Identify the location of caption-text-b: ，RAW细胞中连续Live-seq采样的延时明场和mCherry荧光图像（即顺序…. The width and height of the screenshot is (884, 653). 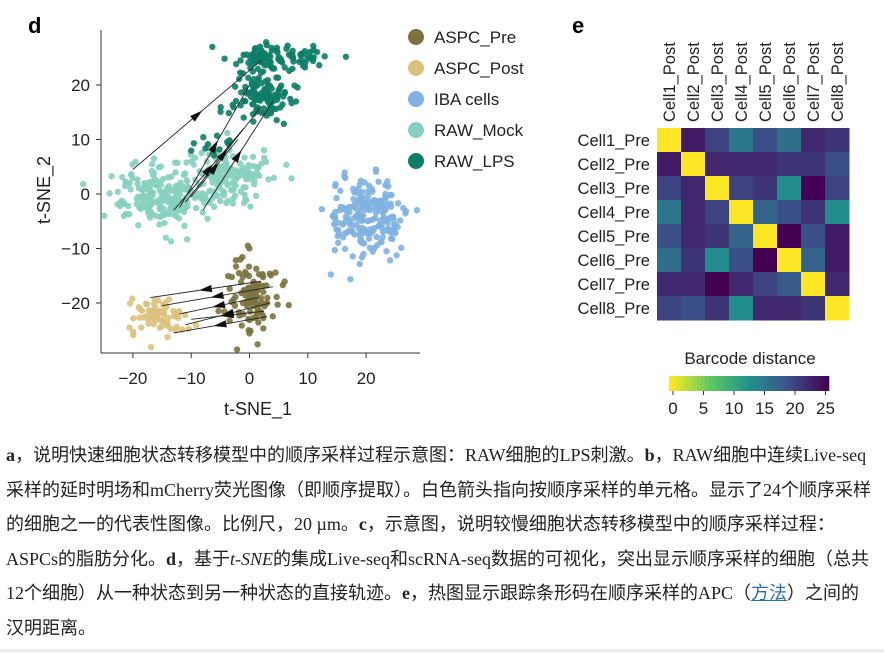
(438, 489).